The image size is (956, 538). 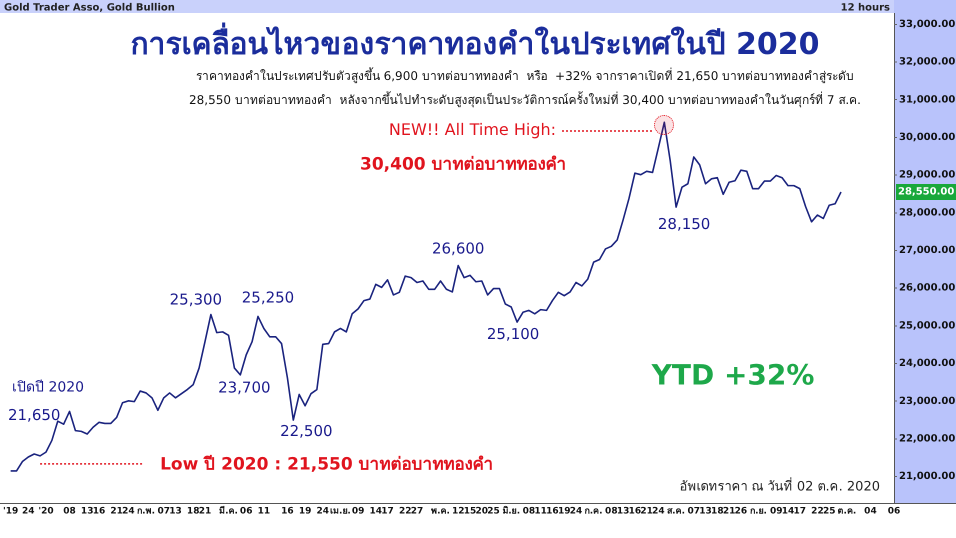 I want to click on x-tick-label: มิ.ย., so click(x=511, y=511).